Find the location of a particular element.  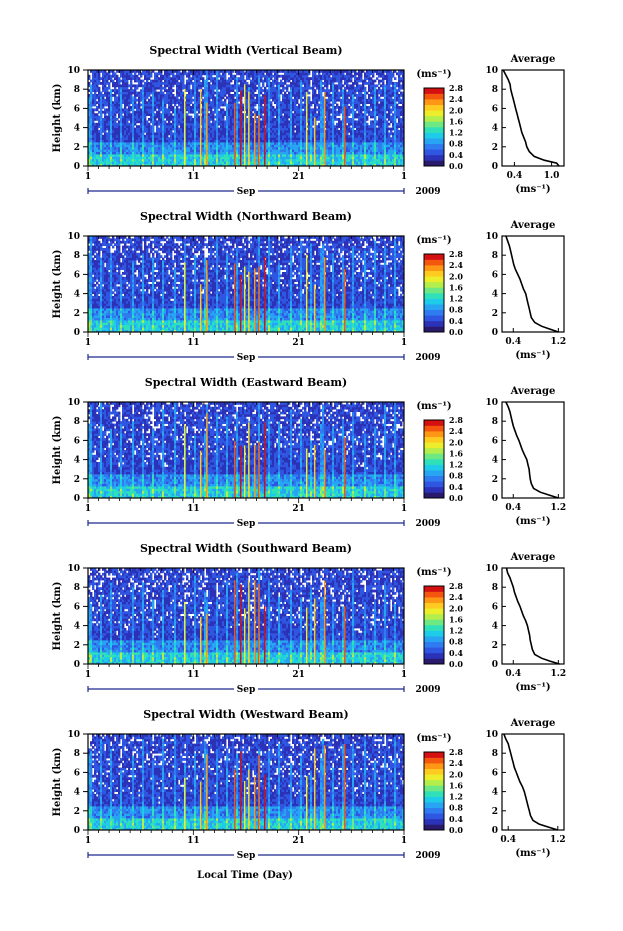

month-label: Sep is located at coordinates (246, 690).